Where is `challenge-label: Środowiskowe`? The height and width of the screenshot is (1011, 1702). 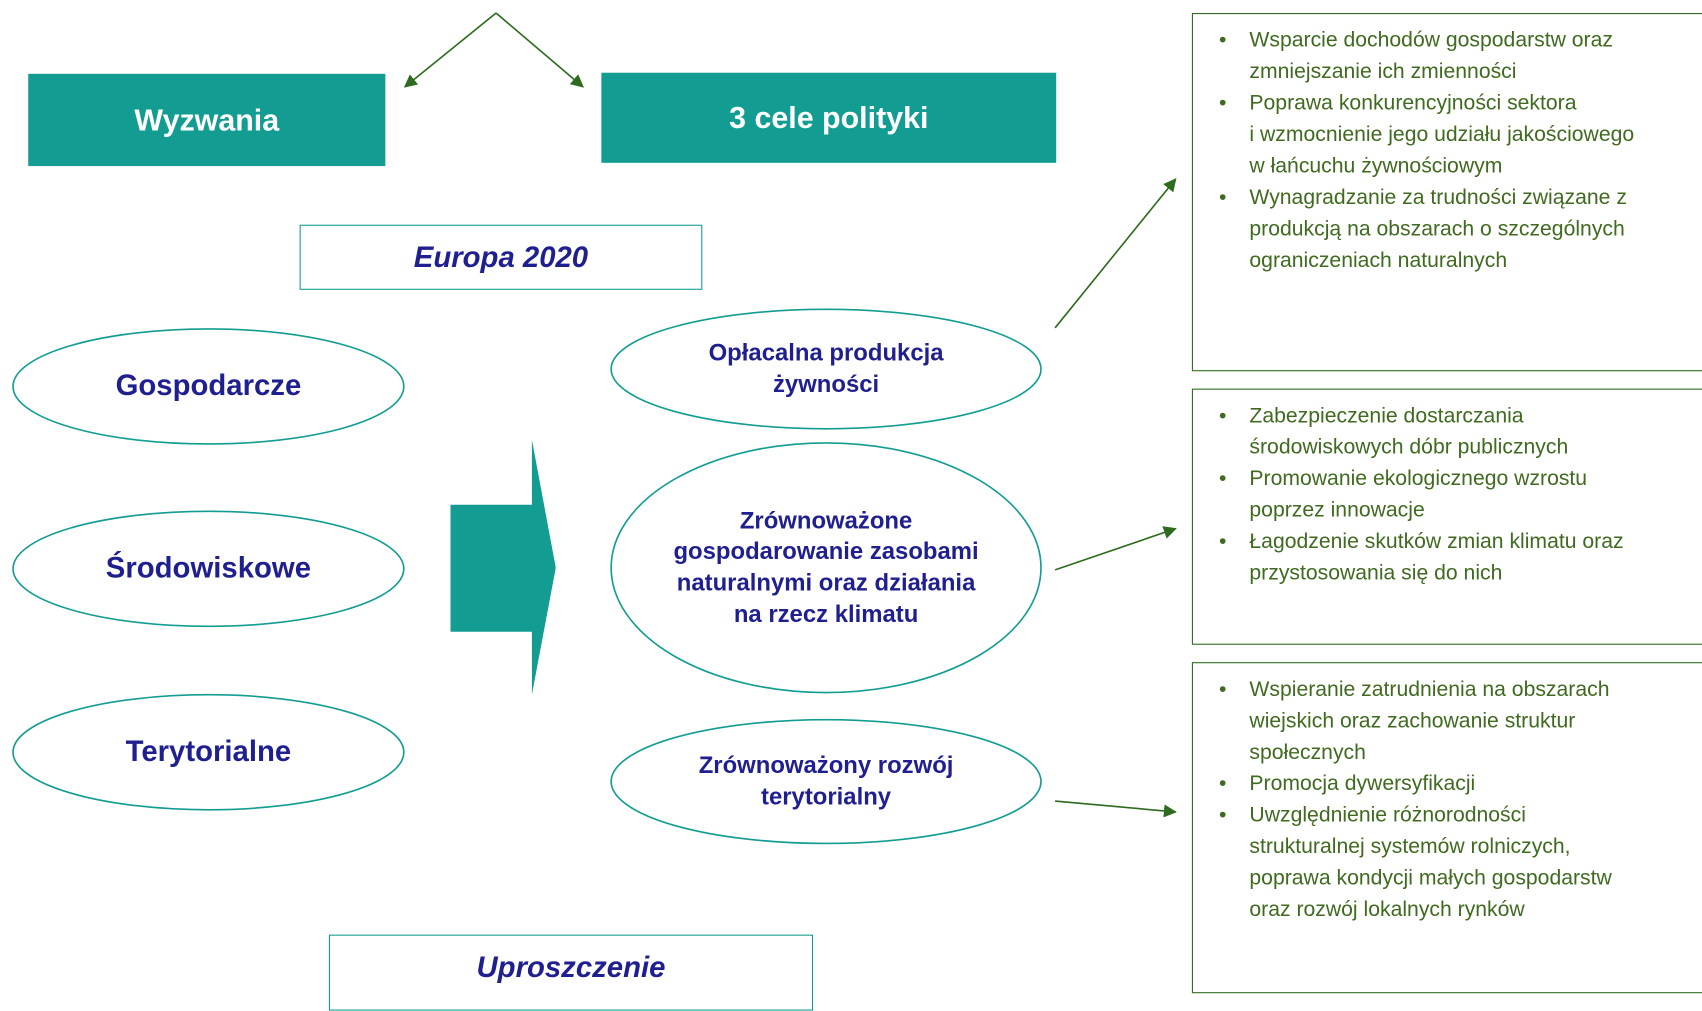
challenge-label: Środowiskowe is located at coordinates (208, 568).